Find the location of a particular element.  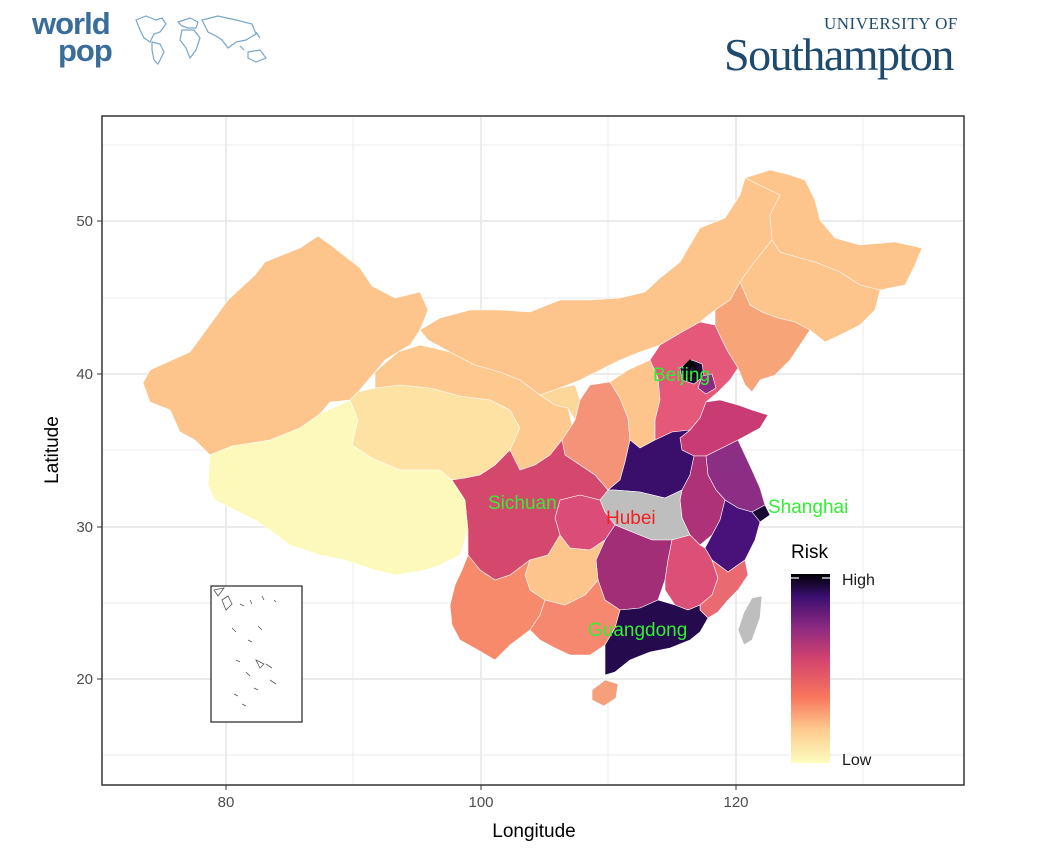

province-guangdong is located at coordinates (656, 637).